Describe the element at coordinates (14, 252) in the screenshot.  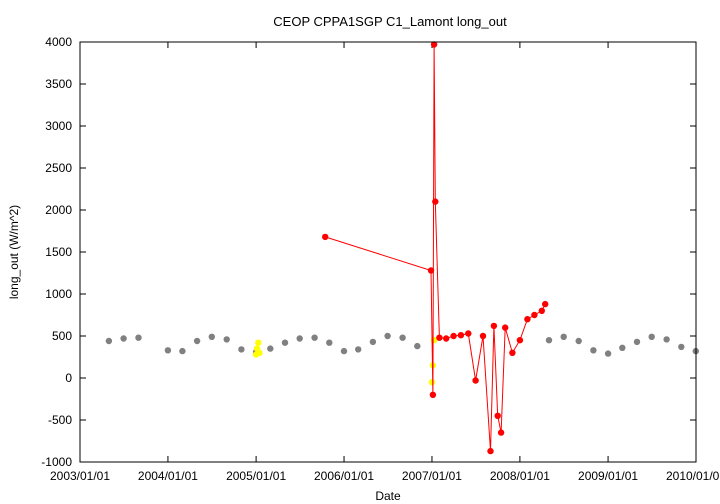
I see `y-axis-label: long_out (W/m^2)` at that location.